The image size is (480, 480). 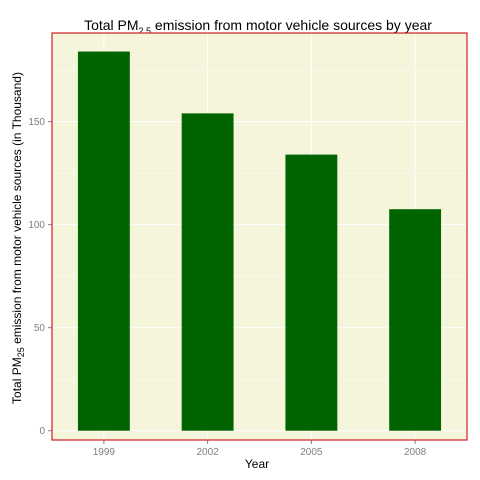 What do you see at coordinates (40, 328) in the screenshot?
I see `y-tick-label: 50` at bounding box center [40, 328].